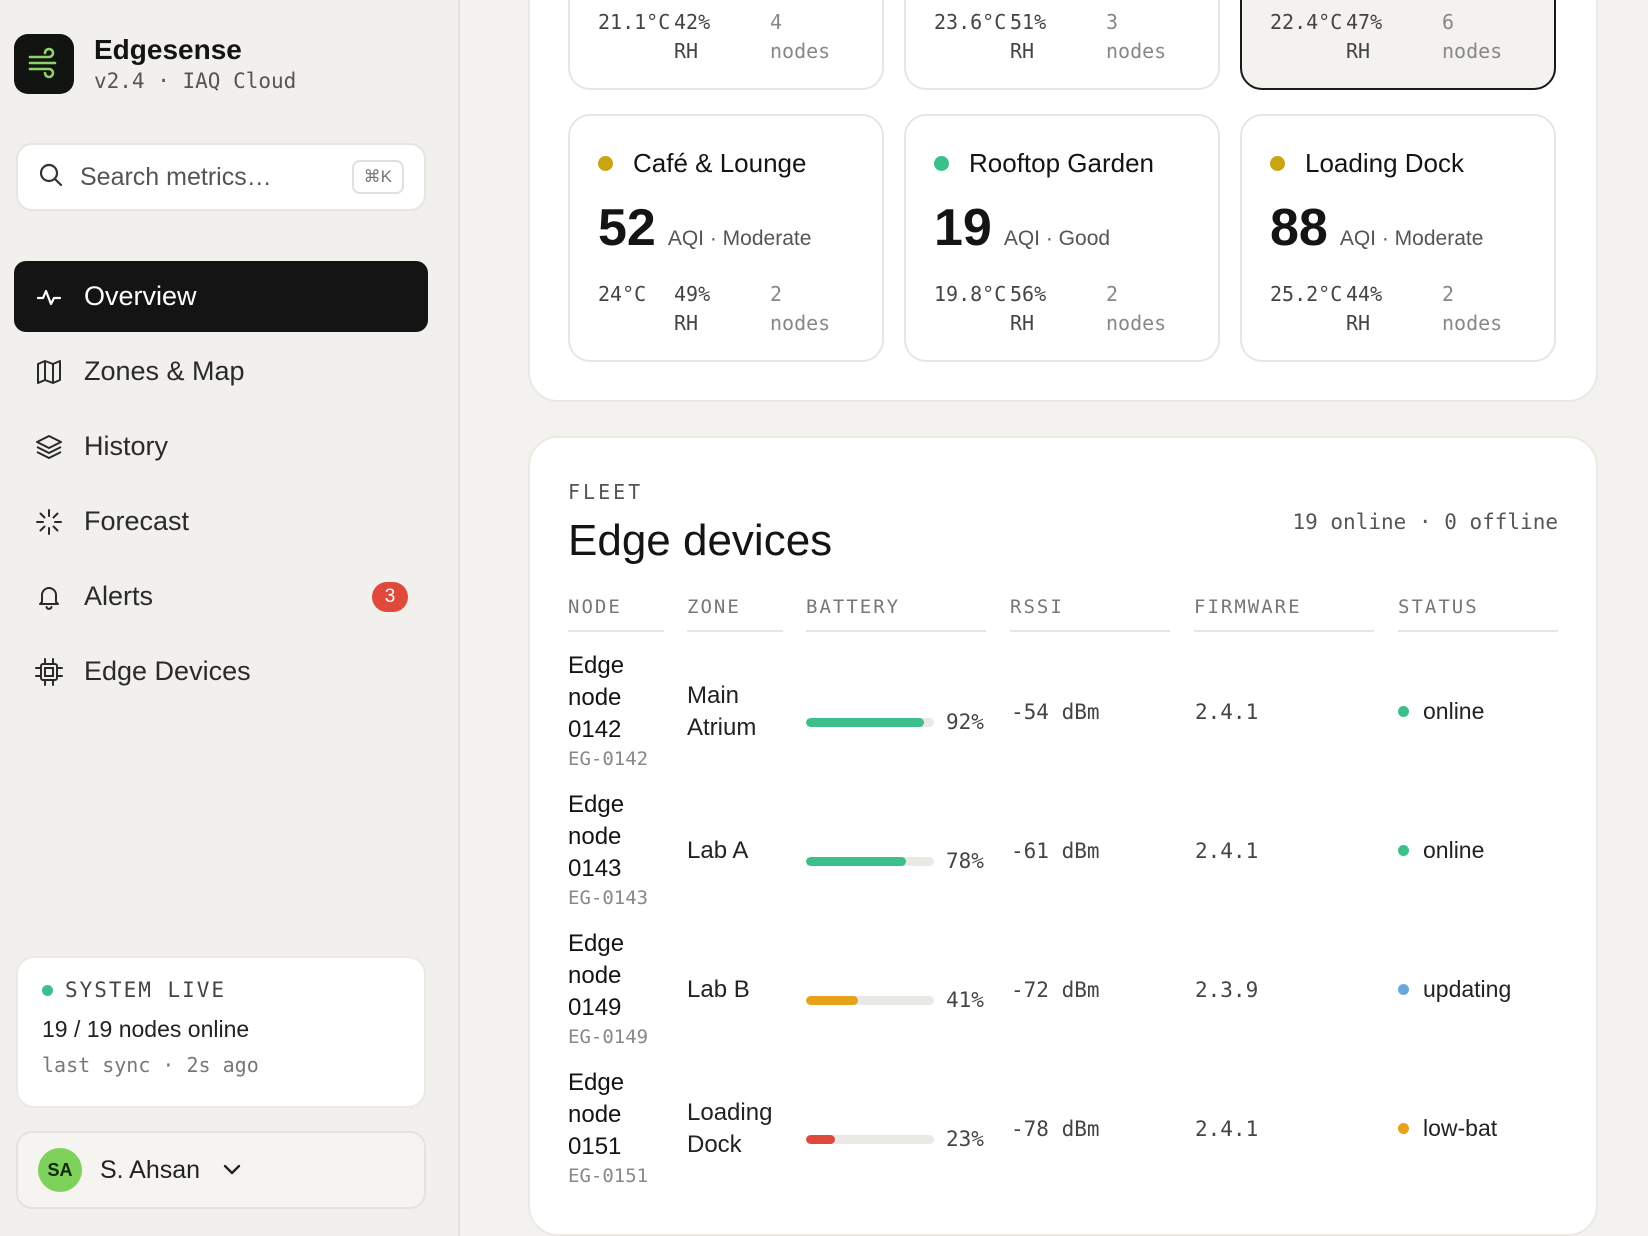 This screenshot has height=1236, width=1648. What do you see at coordinates (622, 294) in the screenshot?
I see `zone-temp: 24°C` at bounding box center [622, 294].